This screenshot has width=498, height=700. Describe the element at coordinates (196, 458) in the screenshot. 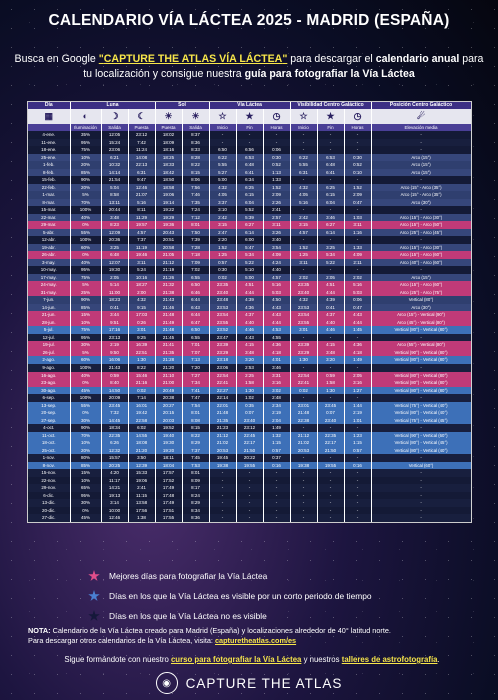

I see `table-cell: 7:45` at that location.